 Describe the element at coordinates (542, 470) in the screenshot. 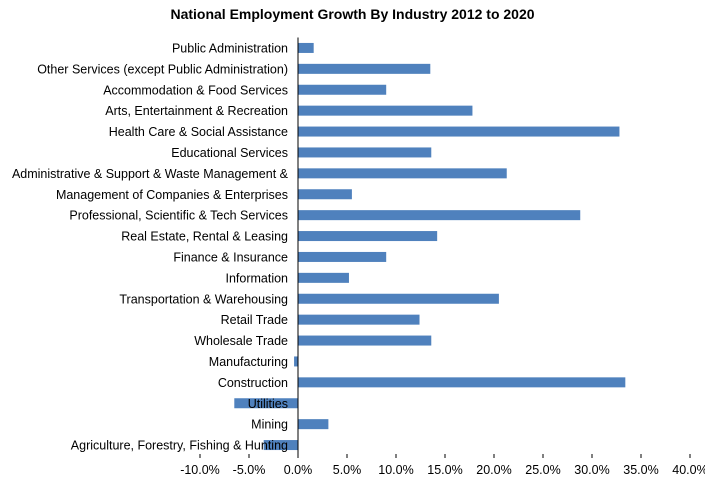

I see `x-tick-label-7: 25.0%` at that location.